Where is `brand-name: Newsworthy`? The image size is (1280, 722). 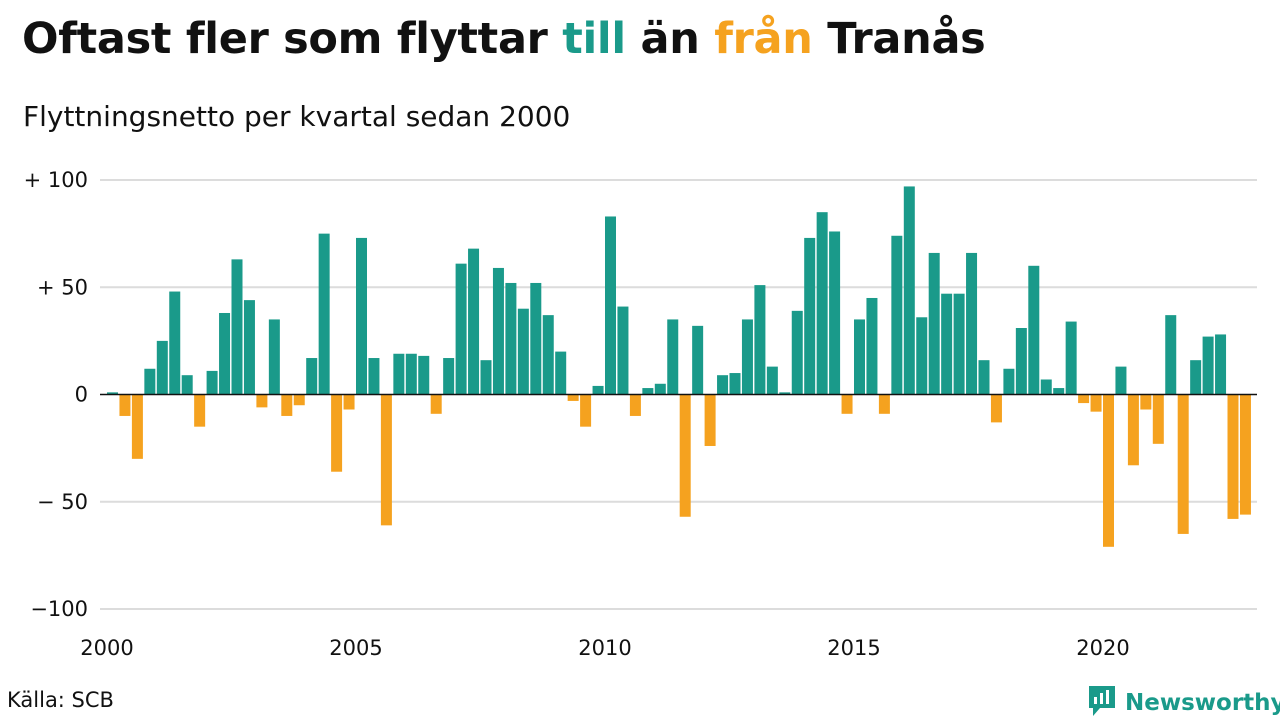
brand-name: Newsworthy is located at coordinates (1202, 703).